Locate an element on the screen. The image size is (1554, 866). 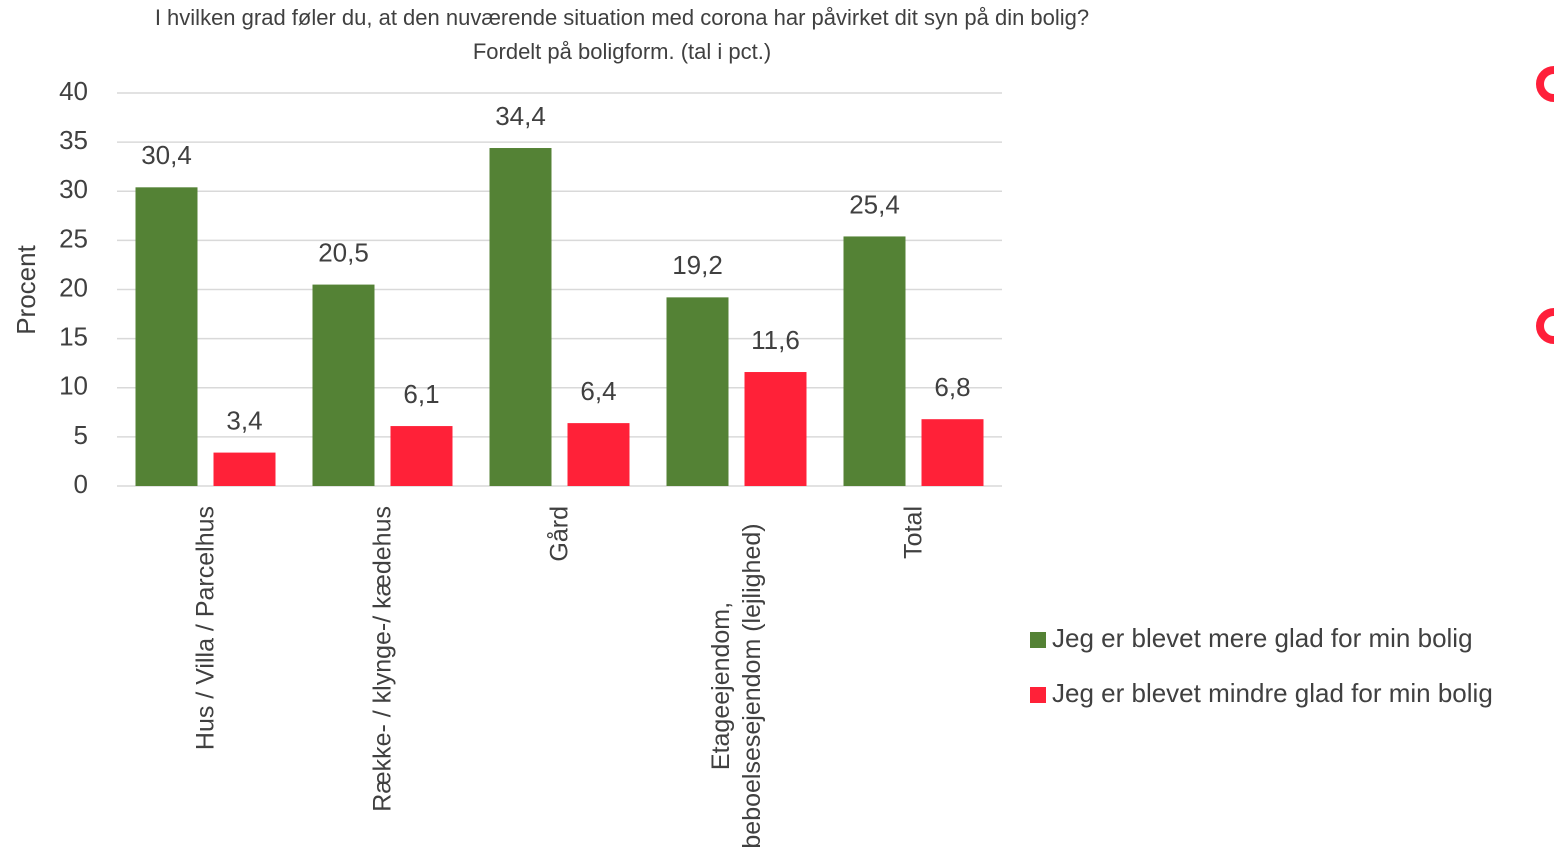
legend-label: Jeg er blevet mere glad for min bolig is located at coordinates (1262, 638).